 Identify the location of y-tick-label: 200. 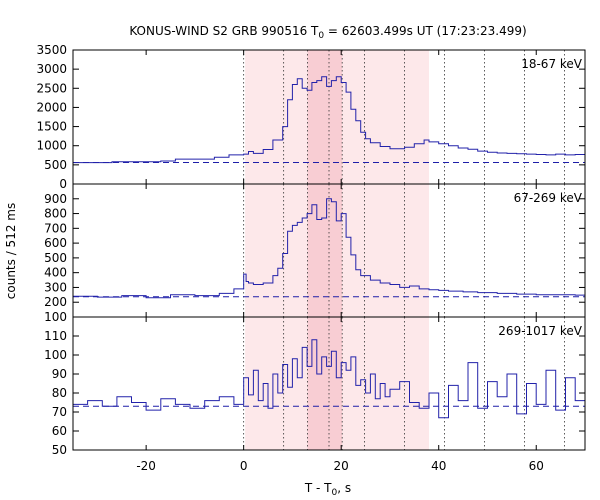
(55, 302).